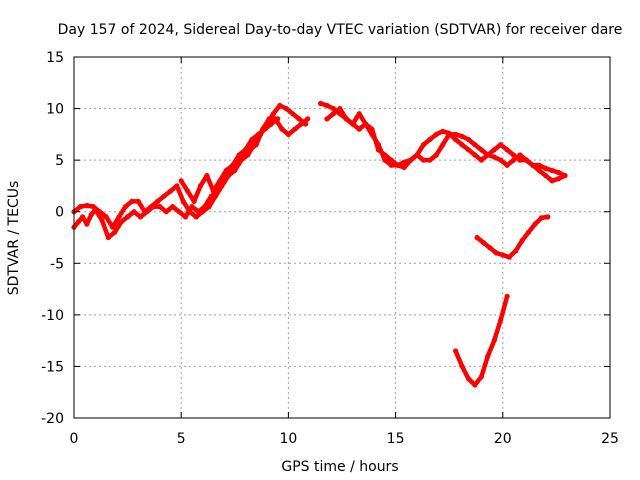 The height and width of the screenshot is (480, 640). Describe the element at coordinates (229, 160) in the screenshot. I see `series-track-c` at that location.